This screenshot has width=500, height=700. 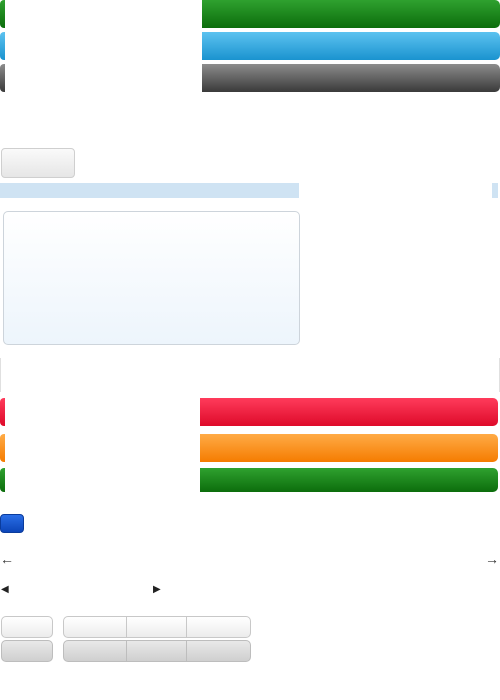 What do you see at coordinates (7, 559) in the screenshot?
I see `arrow-left-icon: ←` at bounding box center [7, 559].